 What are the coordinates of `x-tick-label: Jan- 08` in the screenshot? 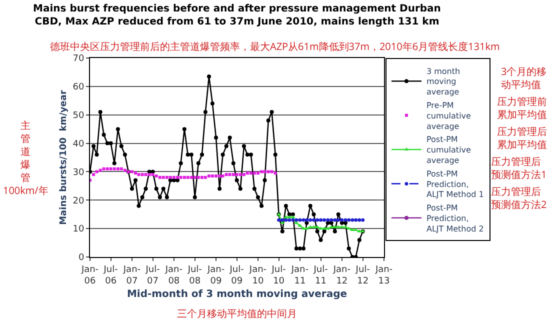 It's located at (173, 275).